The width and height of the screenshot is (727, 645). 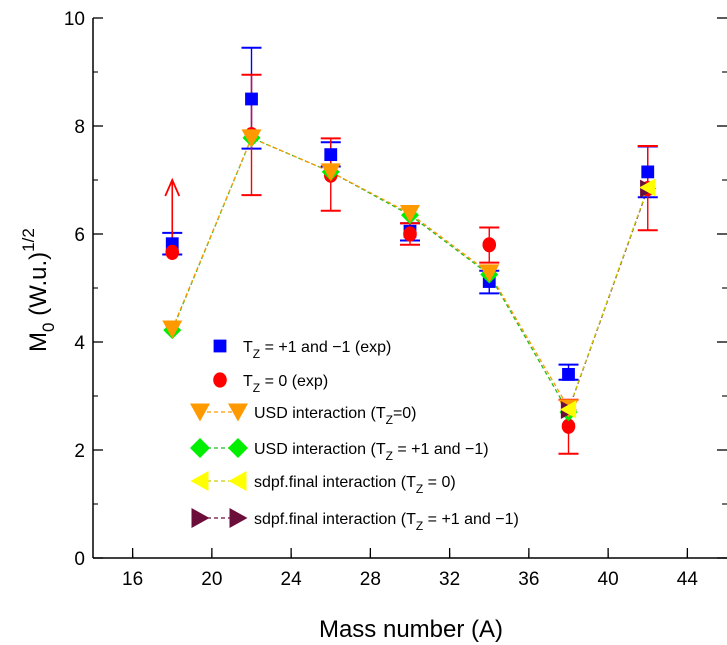 I want to click on legend-entry-3: USD interaction (TZ = +1 and −1), so click(x=339, y=450).